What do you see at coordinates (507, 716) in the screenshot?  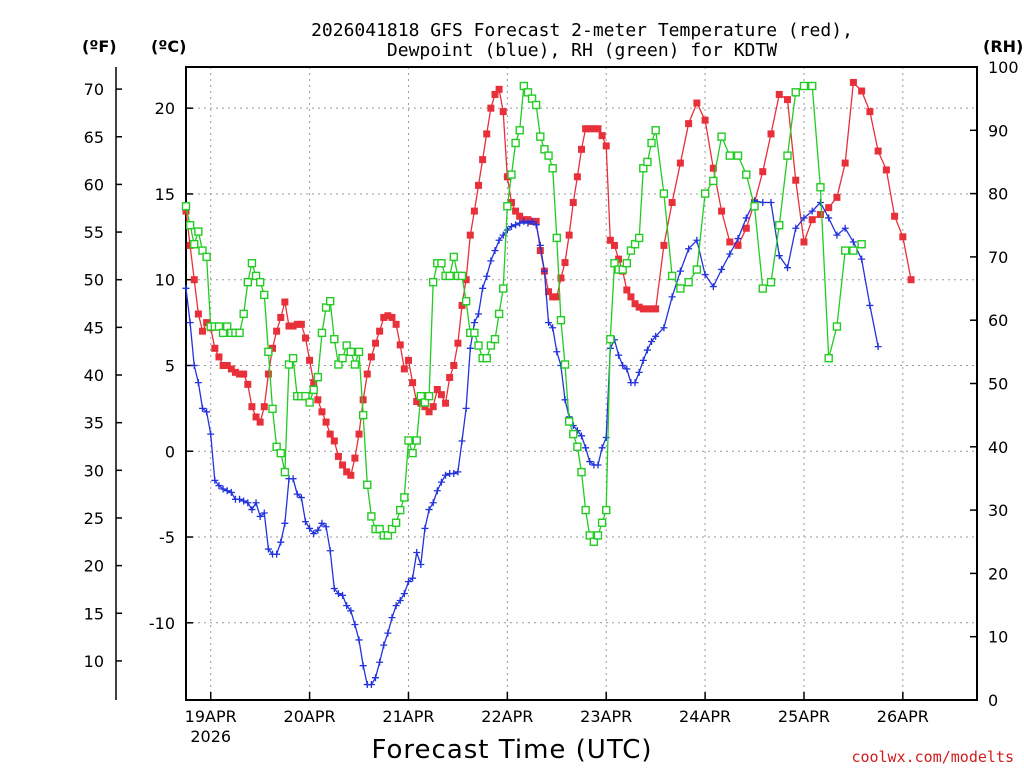 I see `x-tick-label: 22APR` at bounding box center [507, 716].